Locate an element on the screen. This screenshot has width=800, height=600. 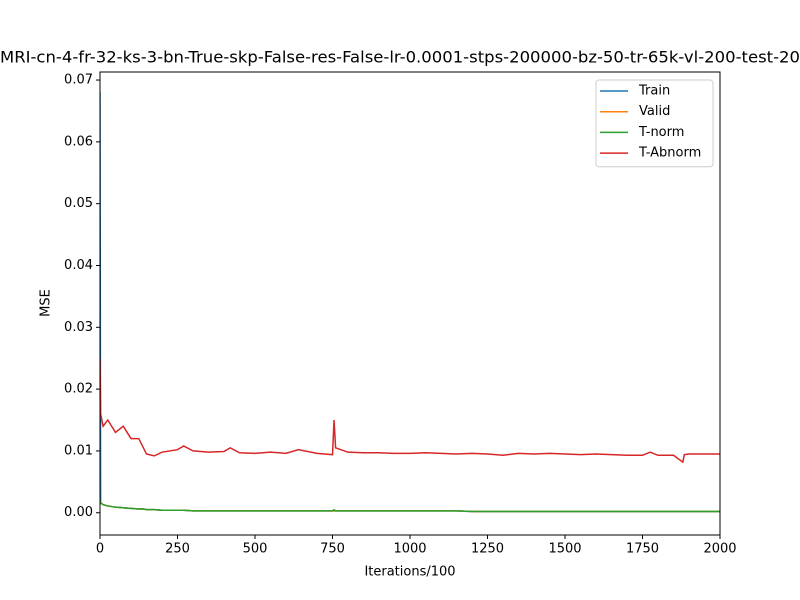
y-tick-label: 0.07 is located at coordinates (78, 80).